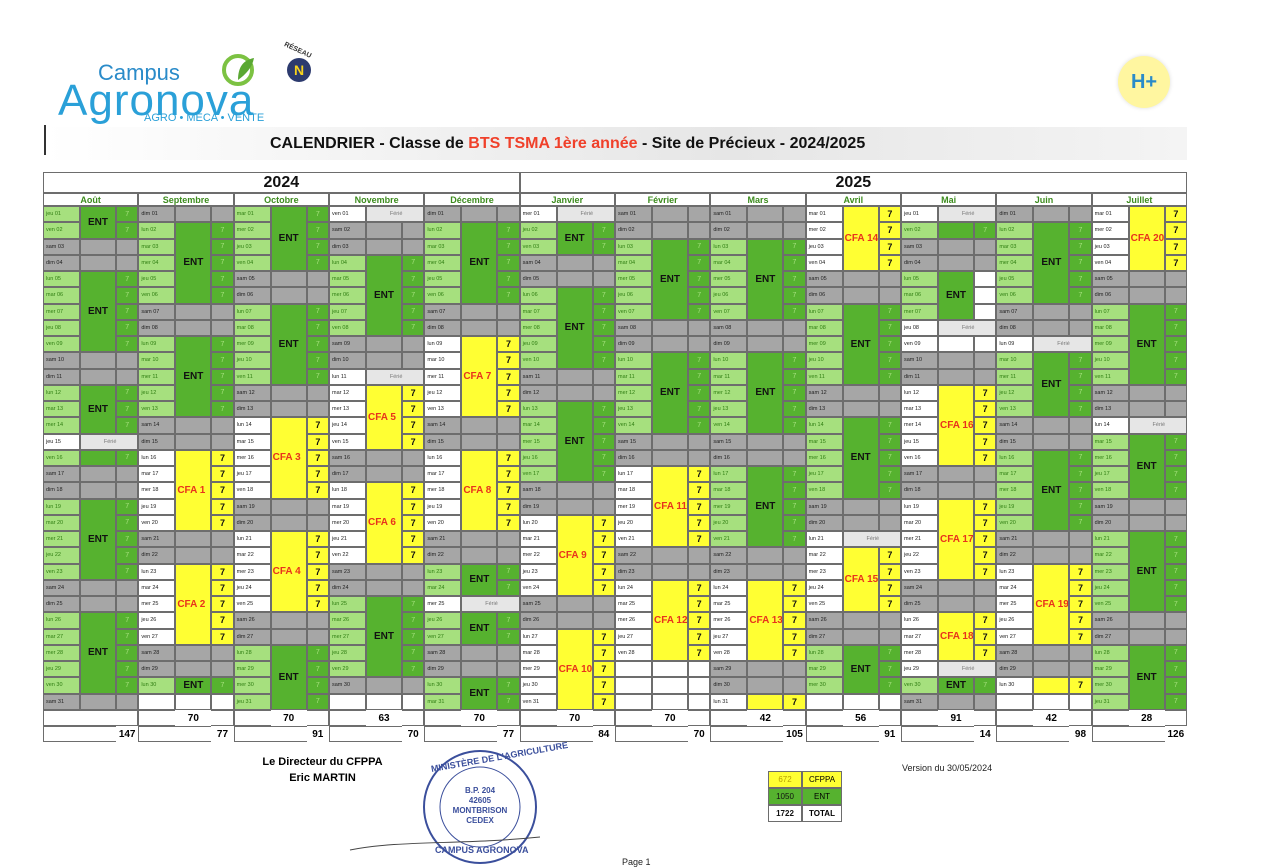 This screenshot has width=1265, height=868. Describe the element at coordinates (538, 685) in the screenshot. I see `day-label: jeu 30` at that location.